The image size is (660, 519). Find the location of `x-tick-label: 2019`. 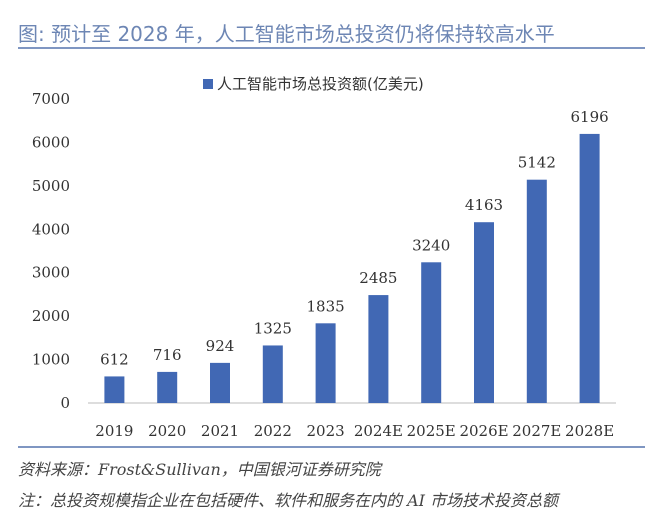

x-tick-label: 2019 is located at coordinates (114, 431).